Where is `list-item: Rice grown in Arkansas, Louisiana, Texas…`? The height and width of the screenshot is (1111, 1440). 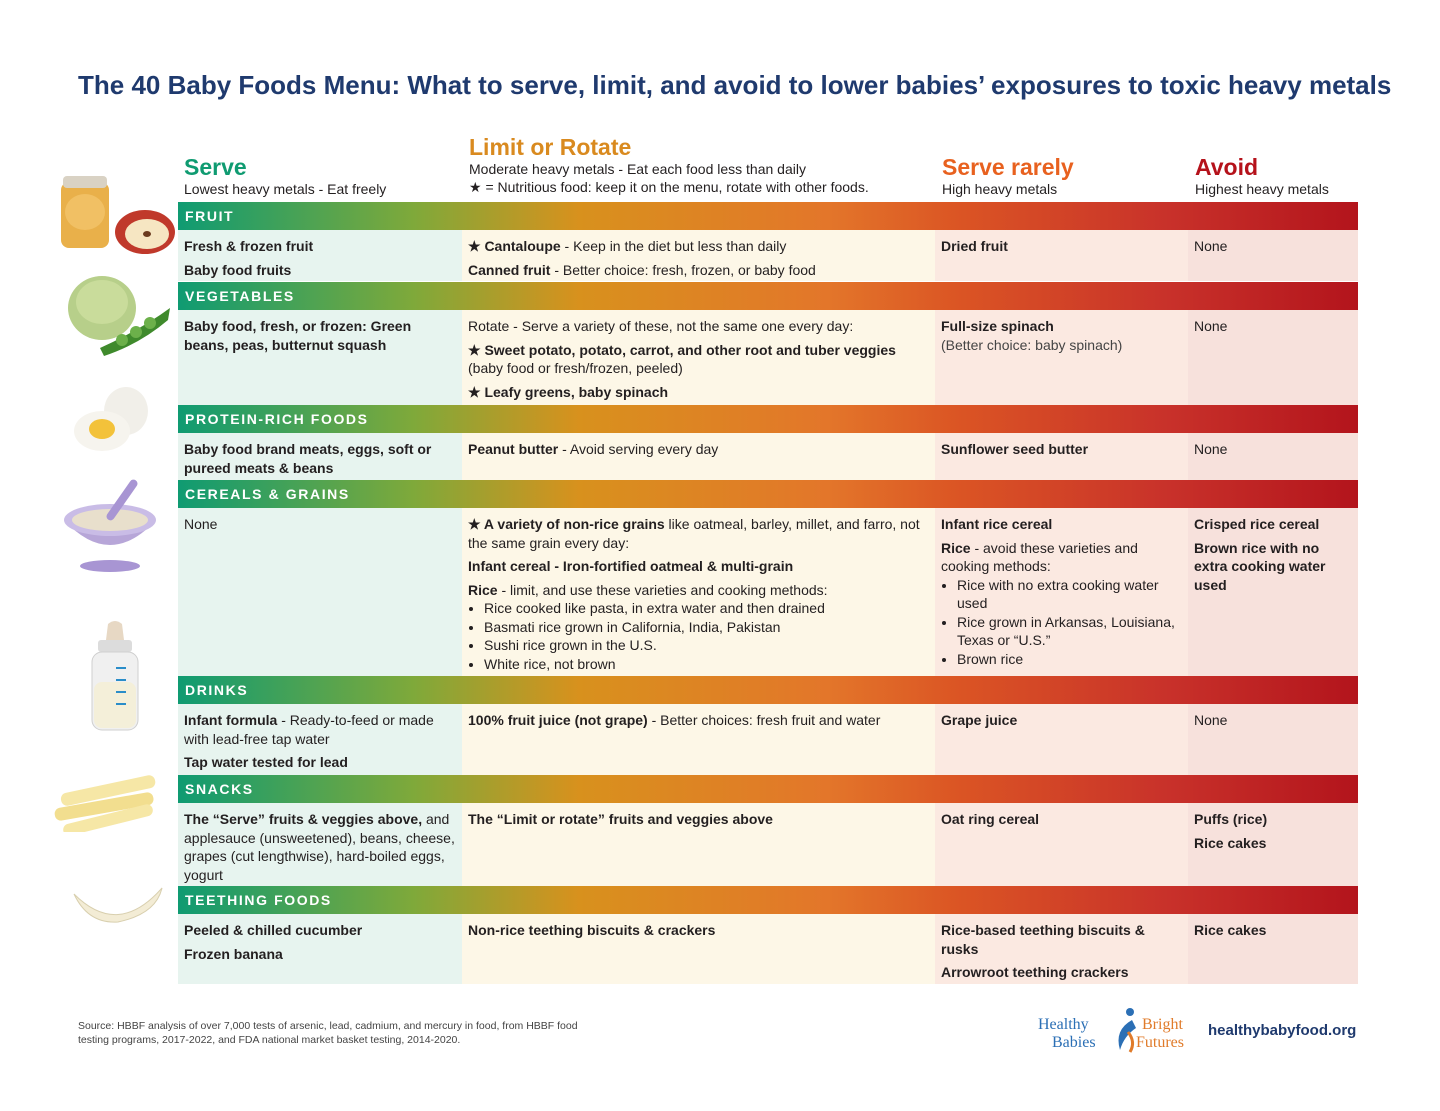 list-item: Rice grown in Arkansas, Louisiana, Texas… is located at coordinates (1069, 631).